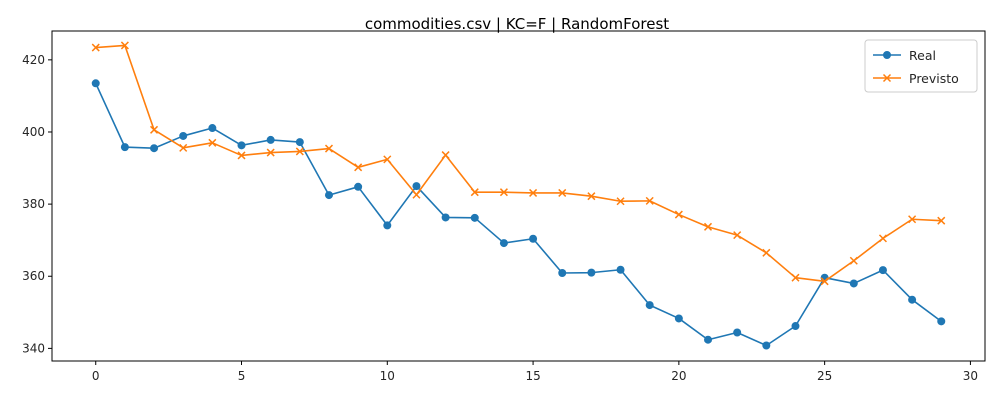 The width and height of the screenshot is (1000, 400). I want to click on x-tick-label: 15, so click(532, 376).